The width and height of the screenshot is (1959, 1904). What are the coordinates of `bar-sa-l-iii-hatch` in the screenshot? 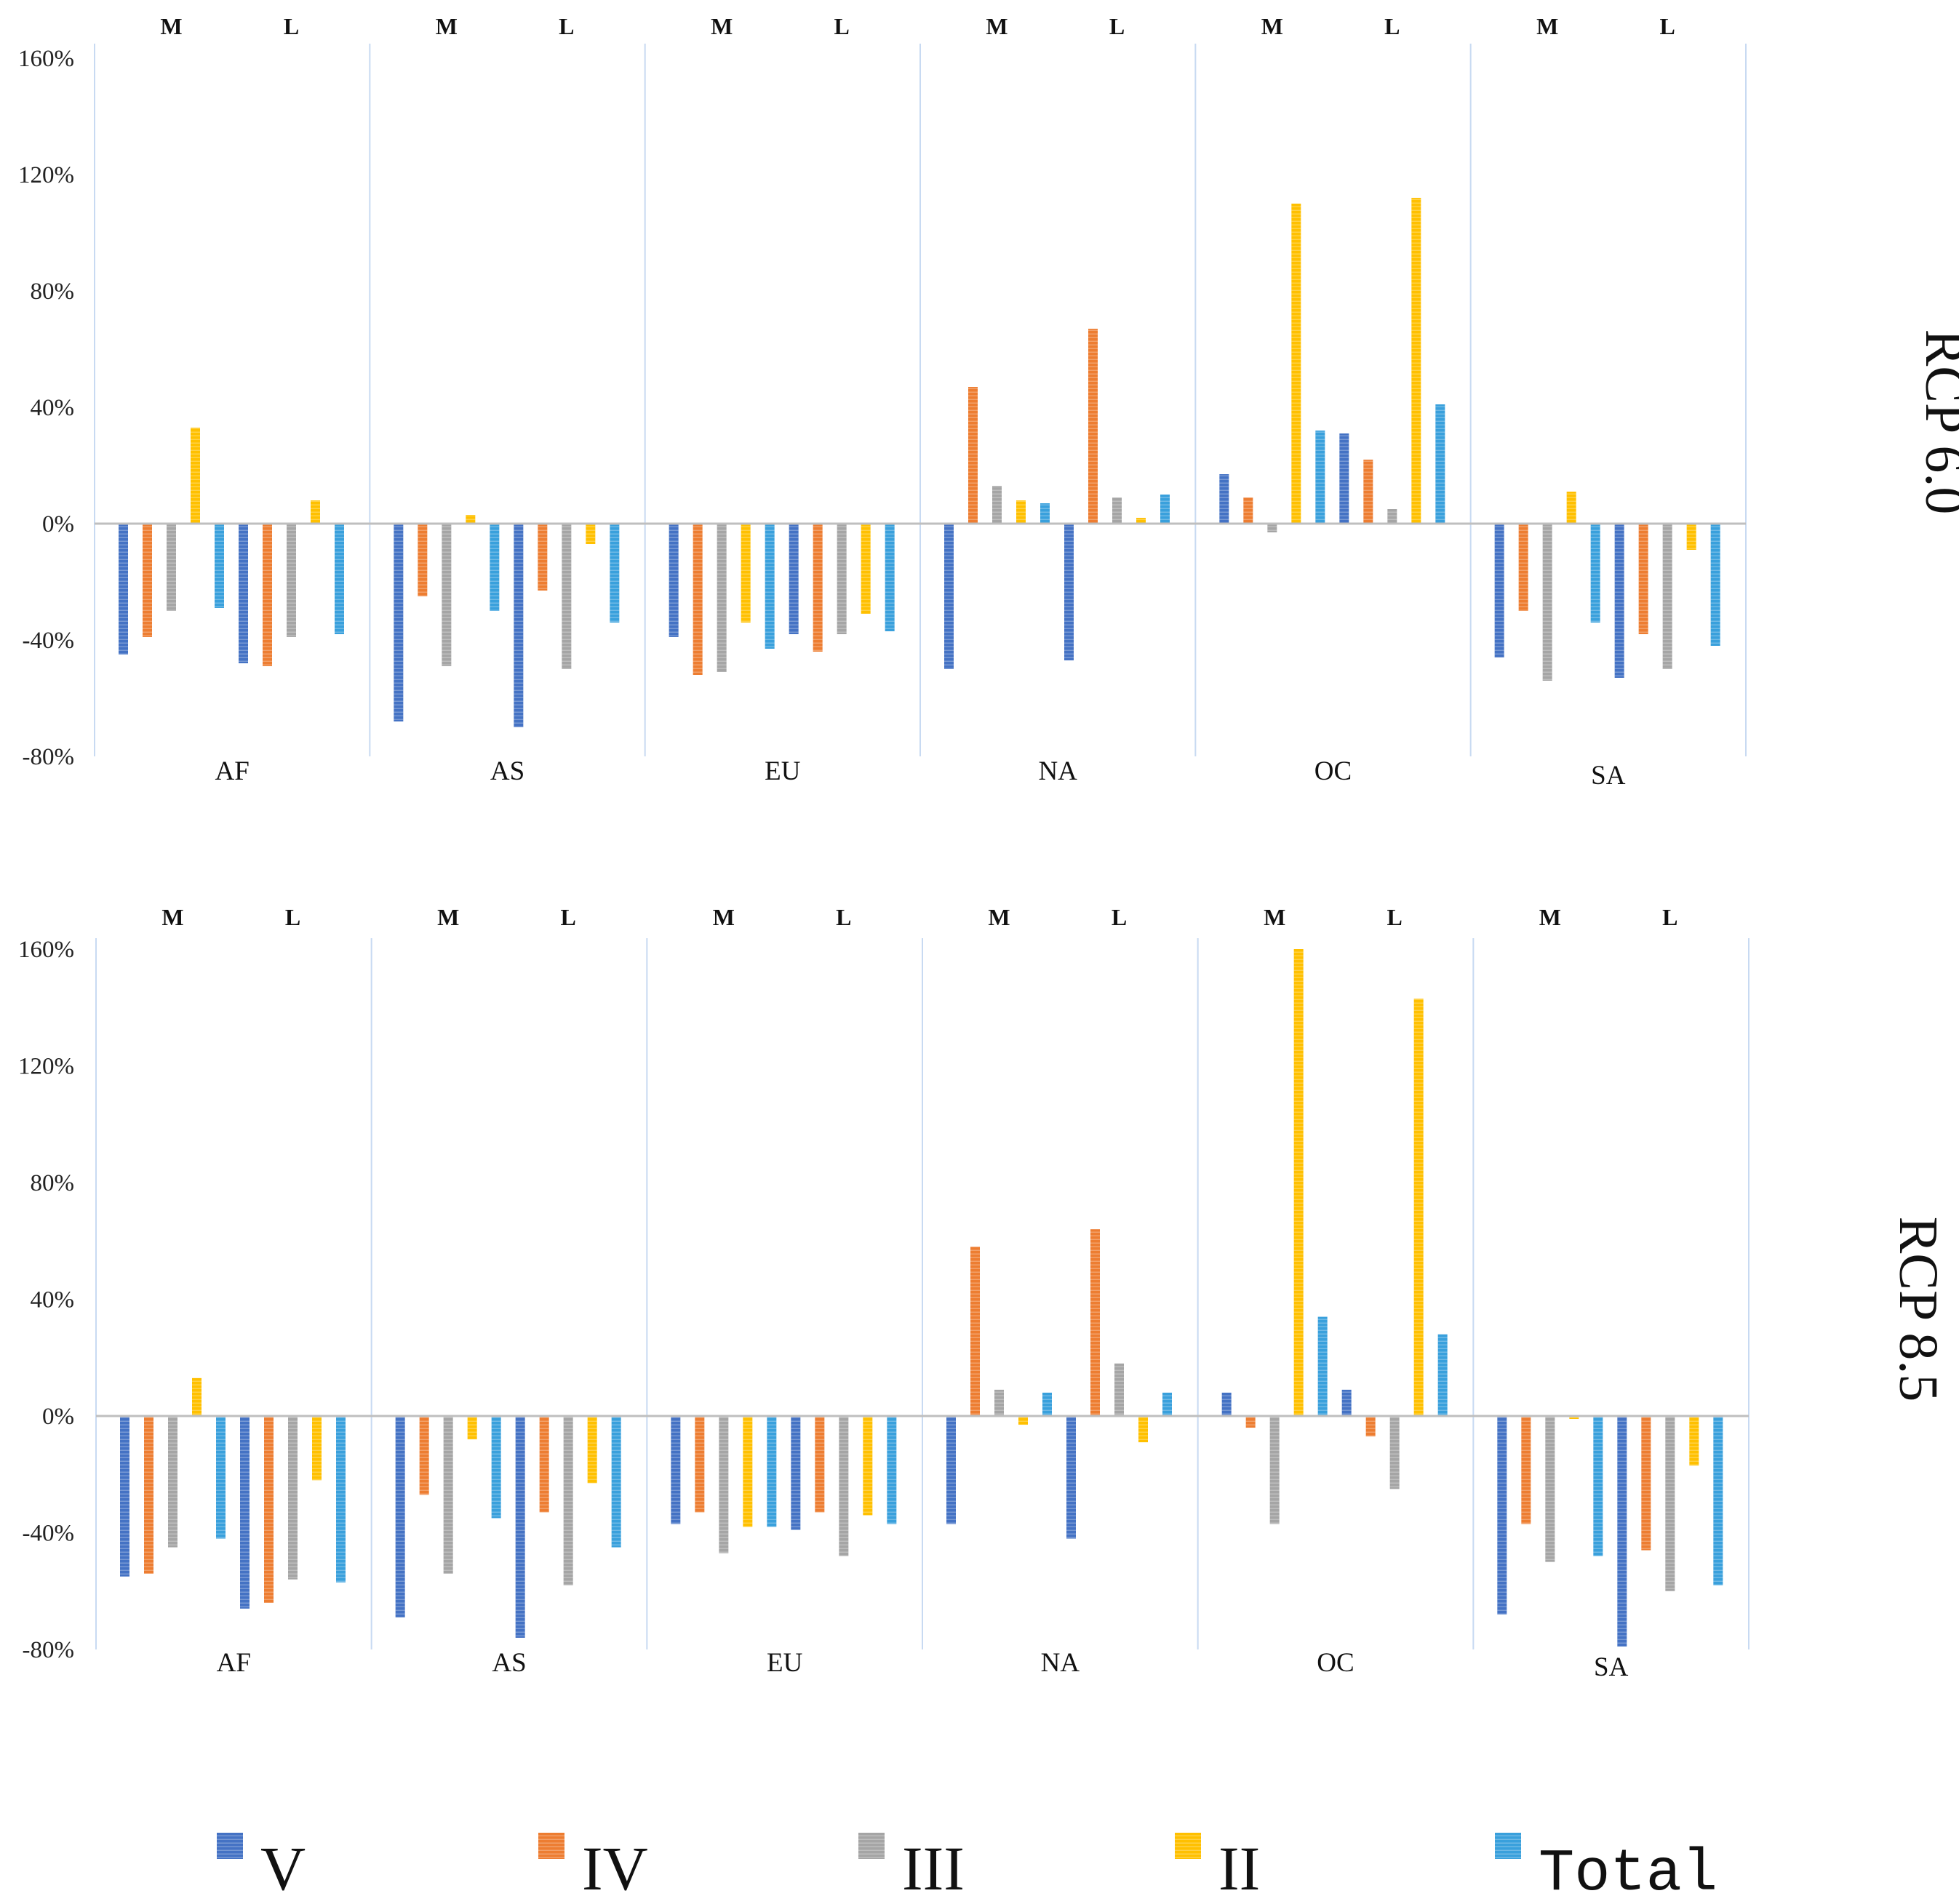 It's located at (1670, 1503).